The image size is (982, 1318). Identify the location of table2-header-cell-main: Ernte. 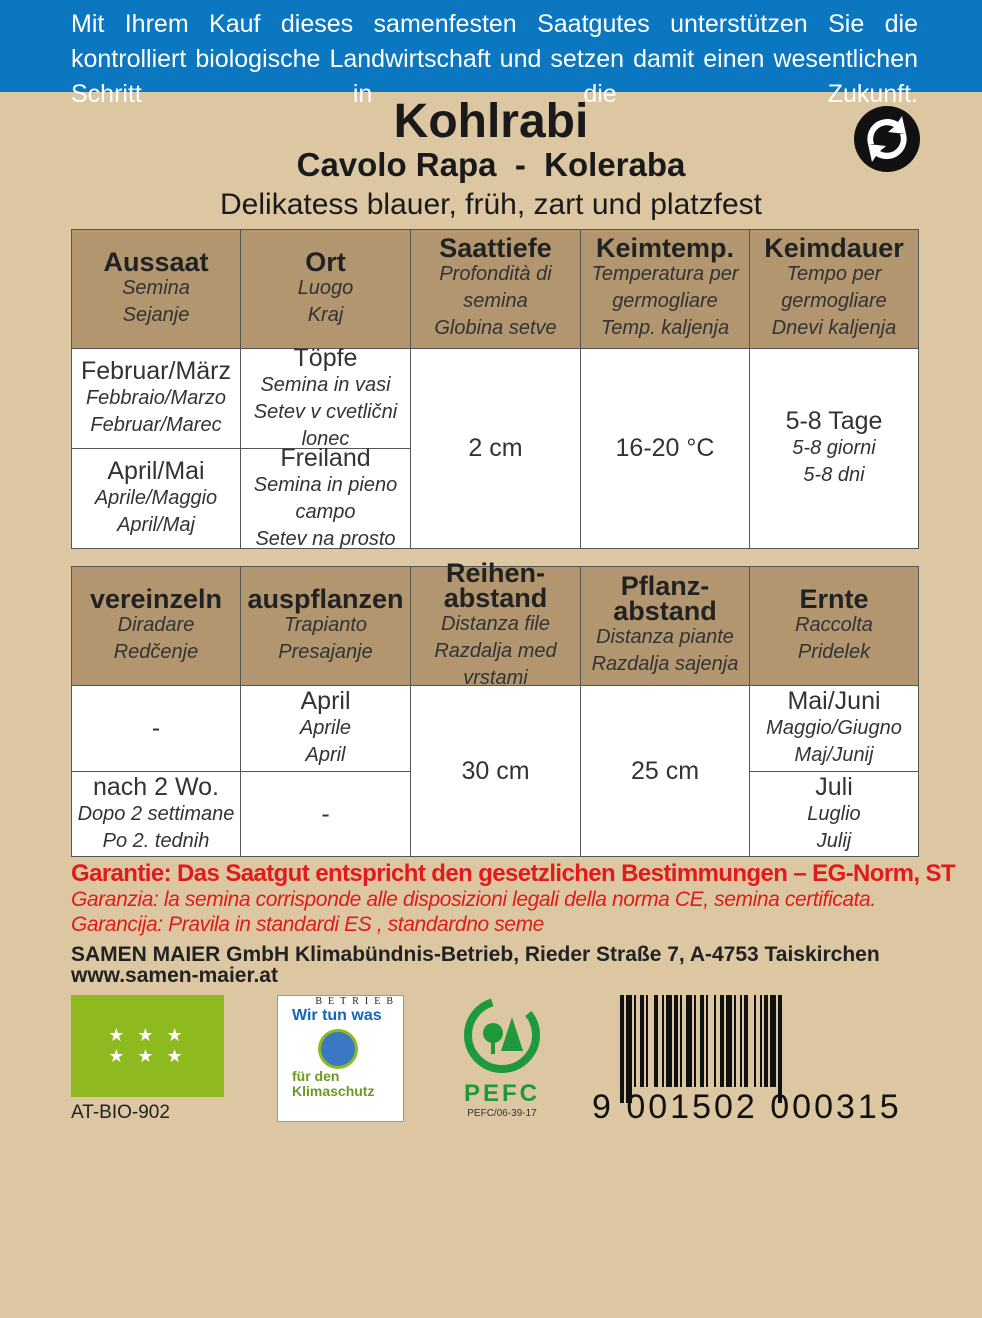
(834, 598).